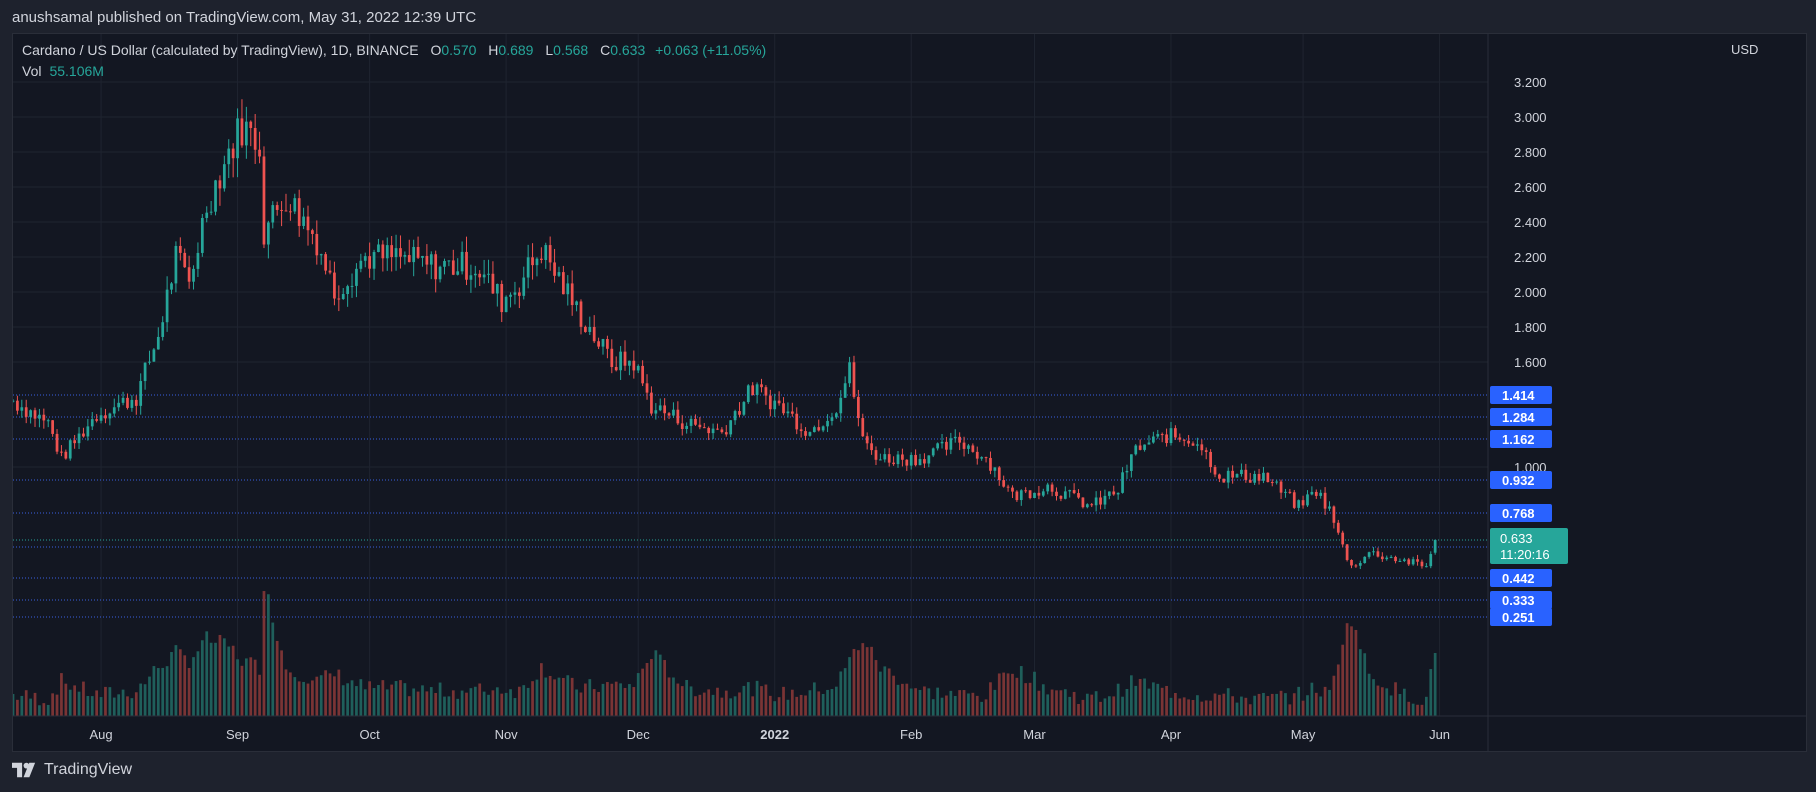  What do you see at coordinates (1518, 439) in the screenshot?
I see `level-badge-label: 1.162` at bounding box center [1518, 439].